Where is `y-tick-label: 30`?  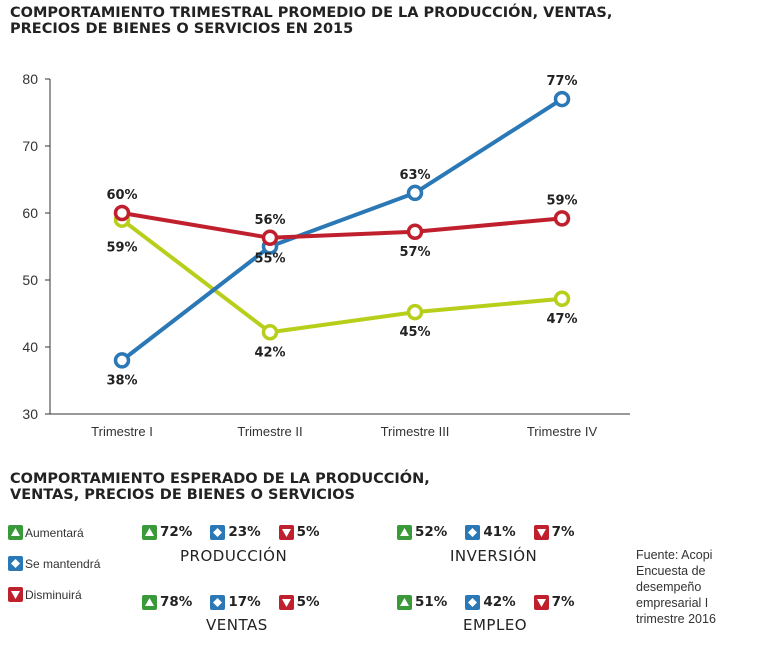 y-tick-label: 30 is located at coordinates (30, 414).